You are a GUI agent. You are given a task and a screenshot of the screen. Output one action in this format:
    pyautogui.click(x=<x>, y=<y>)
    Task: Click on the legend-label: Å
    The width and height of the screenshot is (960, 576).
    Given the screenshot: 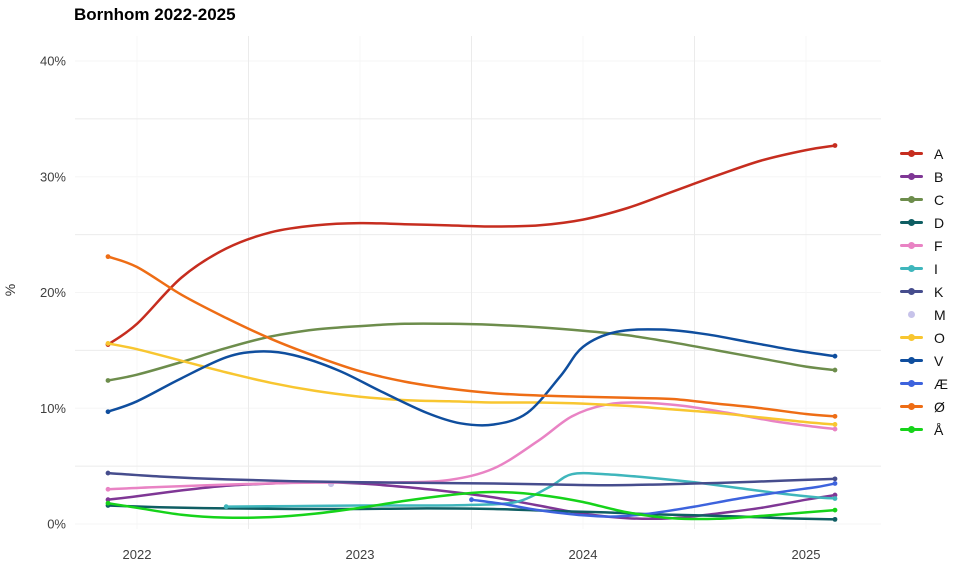 What is the action you would take?
    pyautogui.click(x=939, y=429)
    